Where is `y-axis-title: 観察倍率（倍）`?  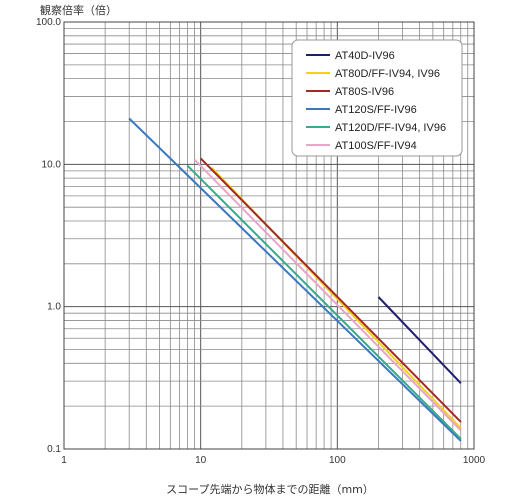 y-axis-title: 観察倍率（倍） is located at coordinates (78, 10).